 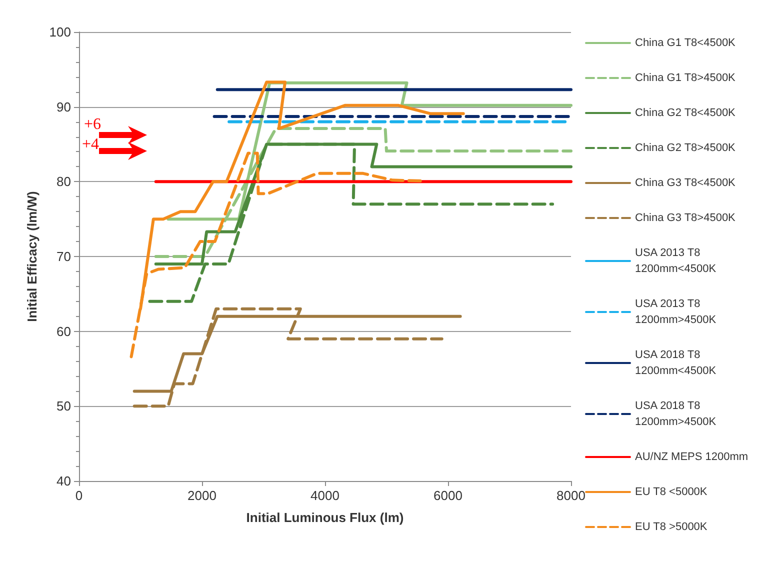 I want to click on y-tick-label: 80, so click(x=63, y=182).